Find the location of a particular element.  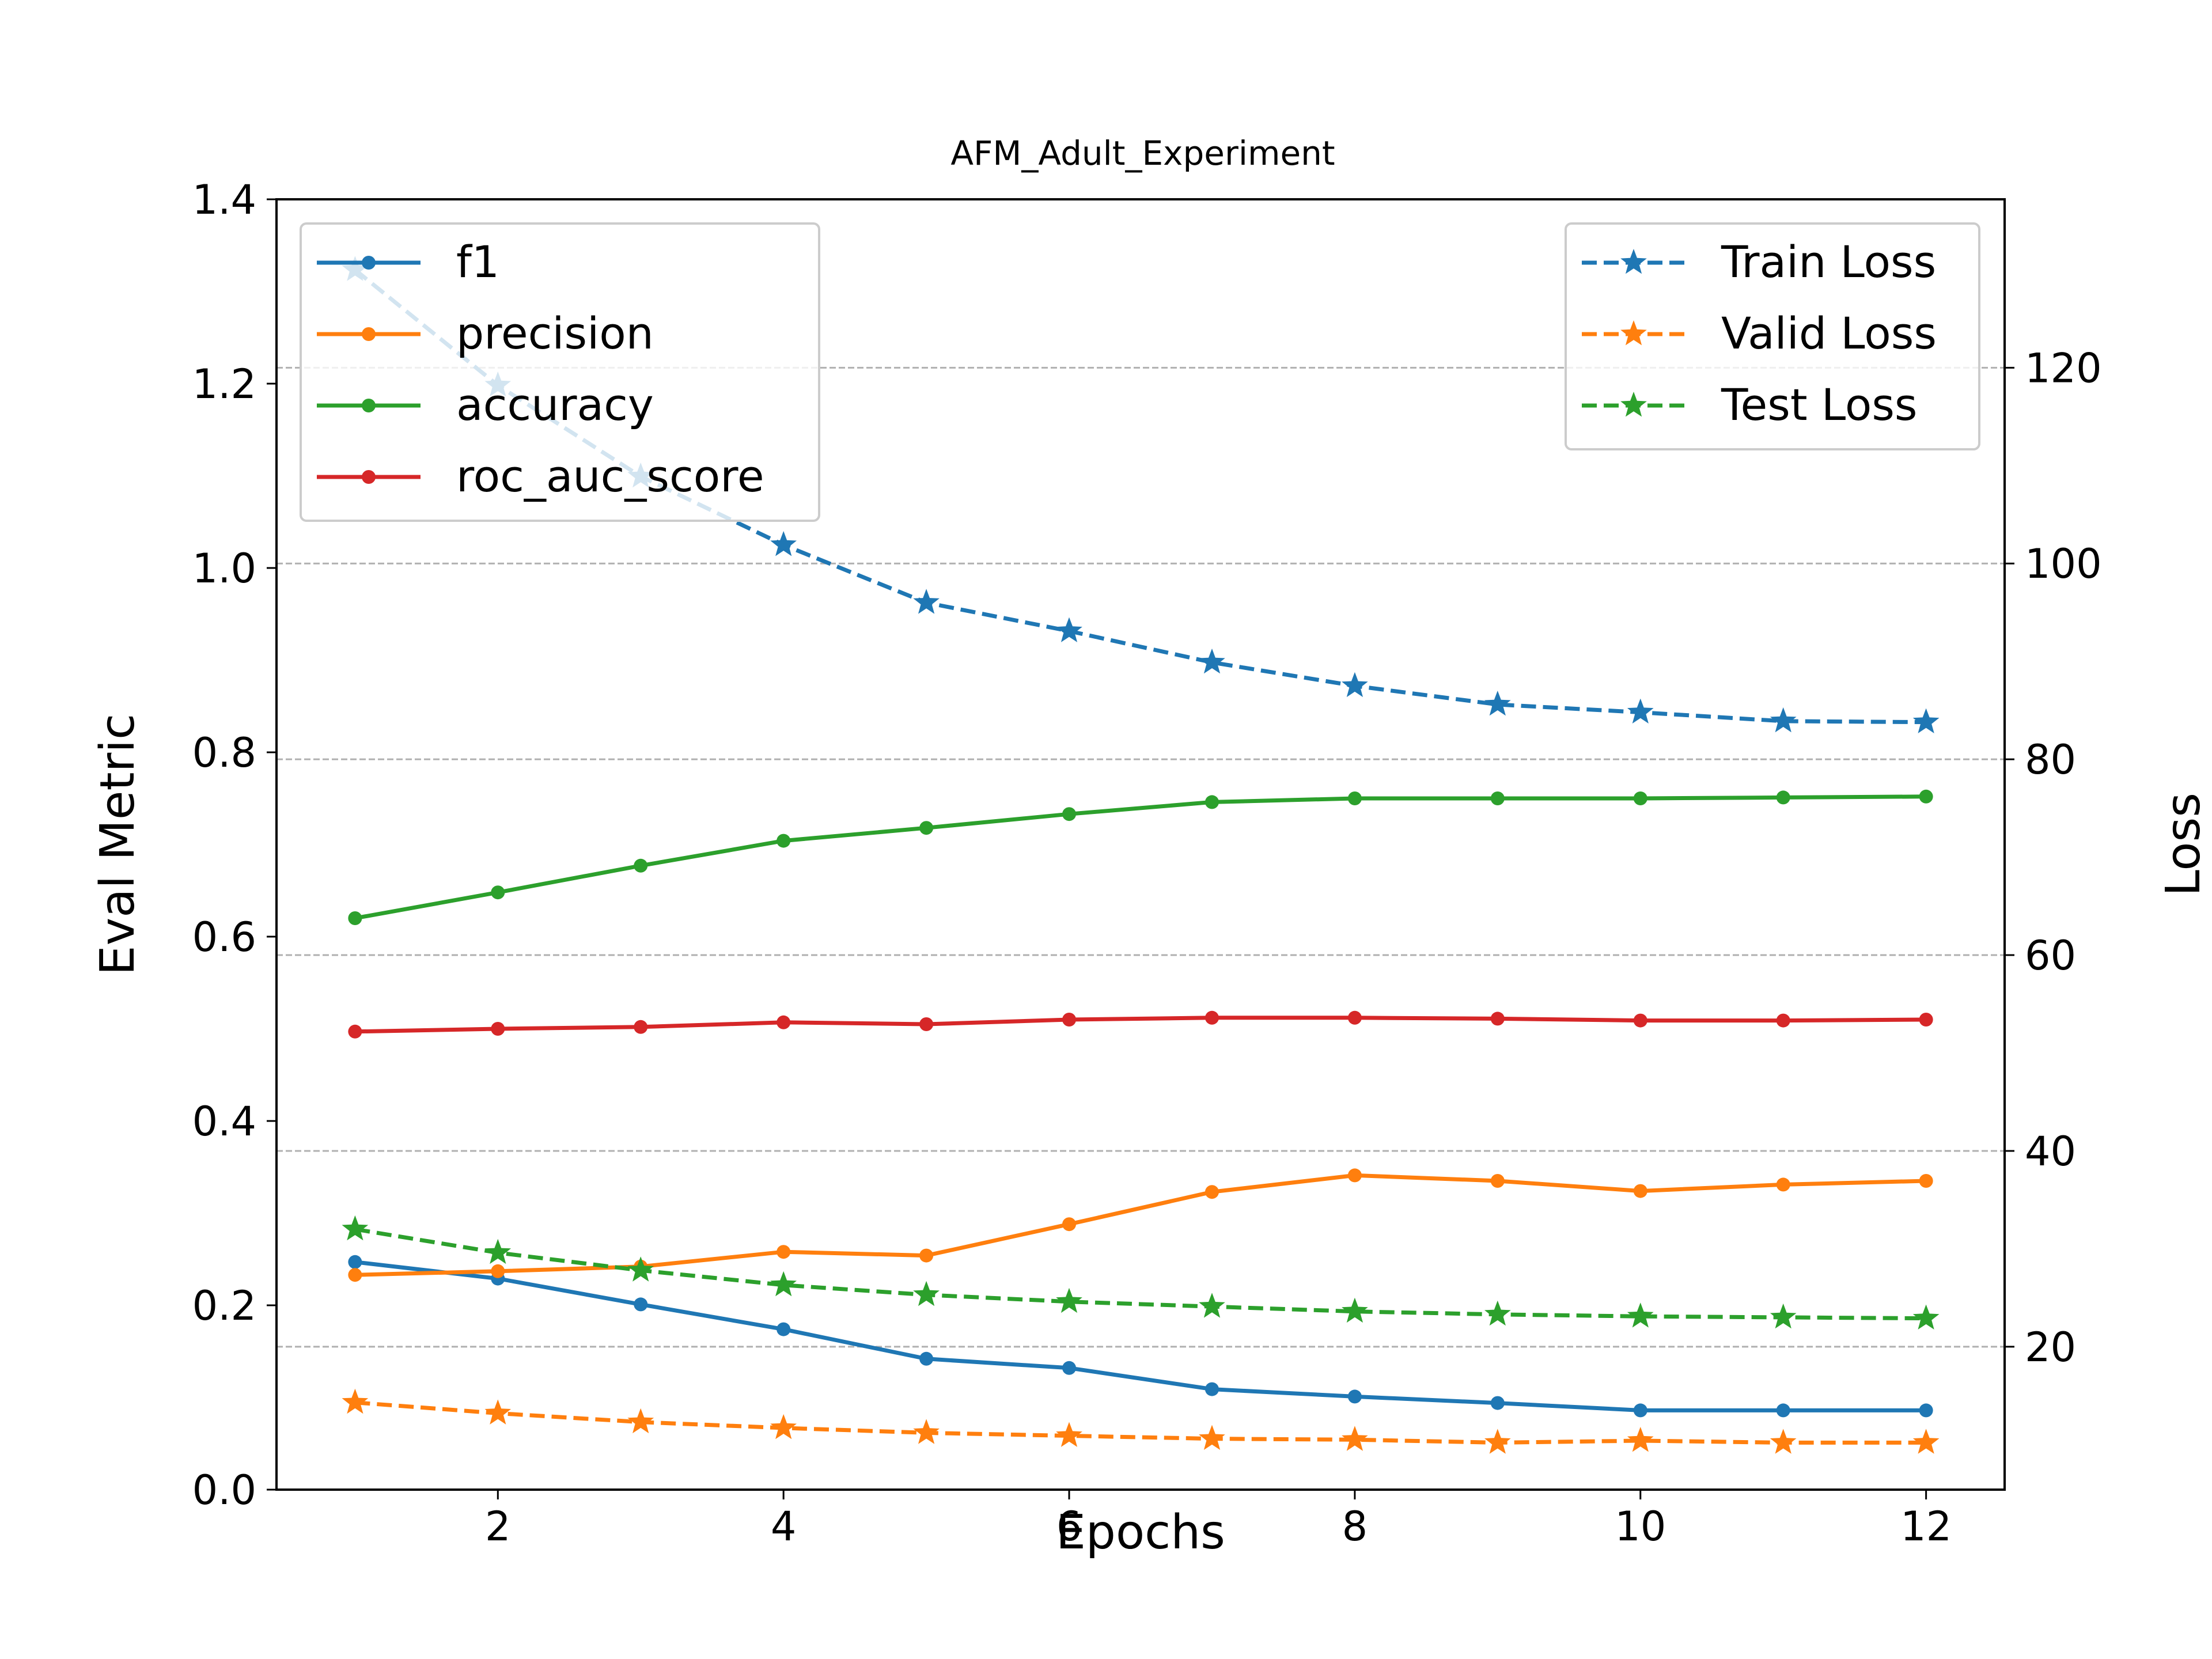

y-tick-label-left: 0.2 is located at coordinates (224, 1306).